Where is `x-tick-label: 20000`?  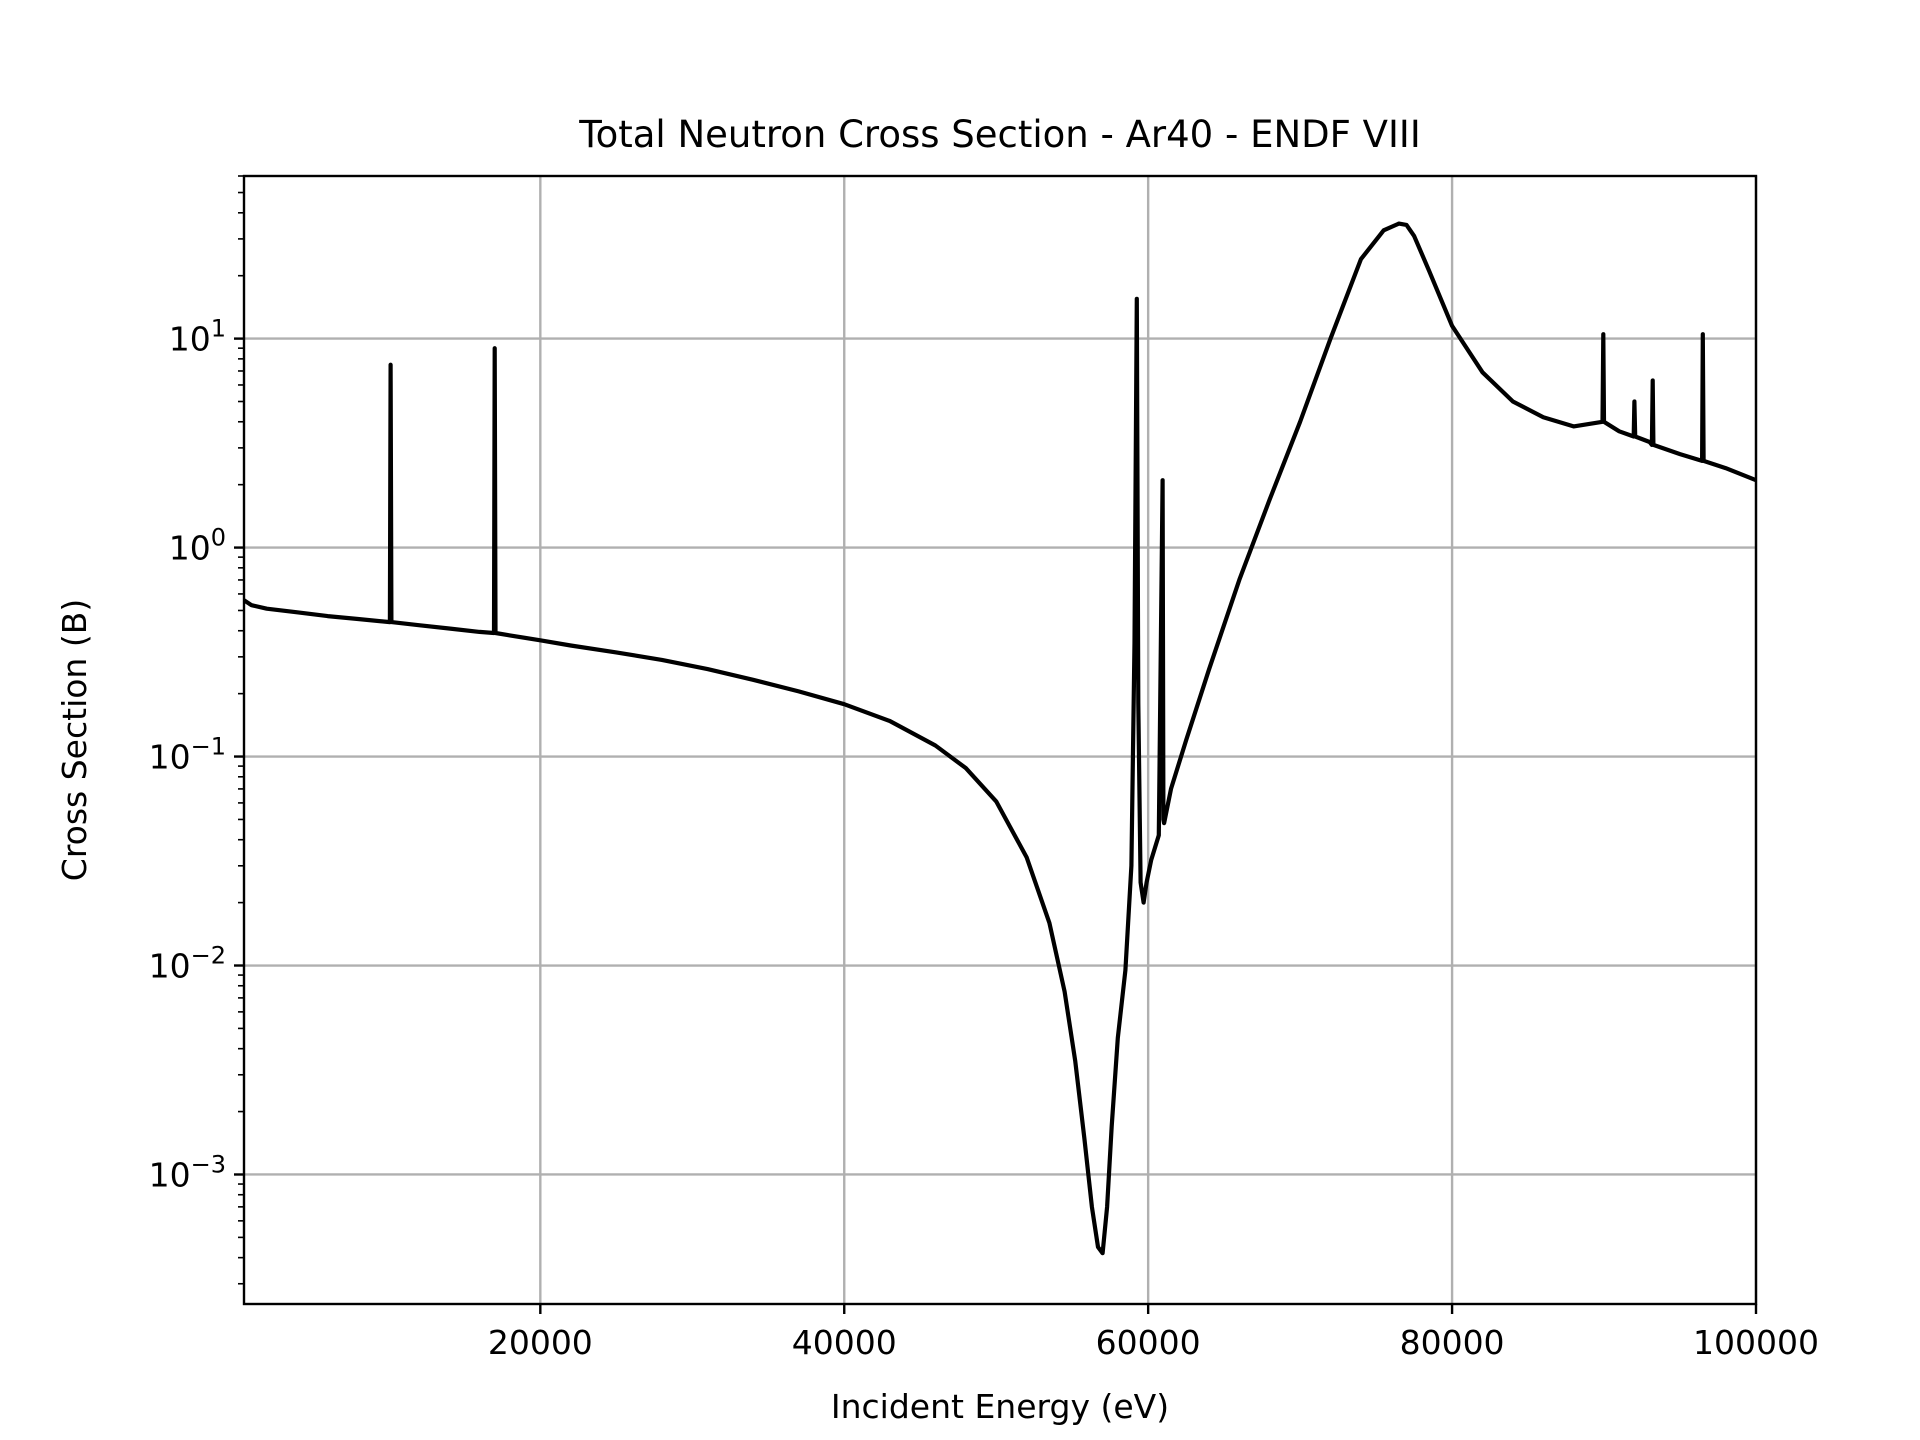 x-tick-label: 20000 is located at coordinates (540, 1342).